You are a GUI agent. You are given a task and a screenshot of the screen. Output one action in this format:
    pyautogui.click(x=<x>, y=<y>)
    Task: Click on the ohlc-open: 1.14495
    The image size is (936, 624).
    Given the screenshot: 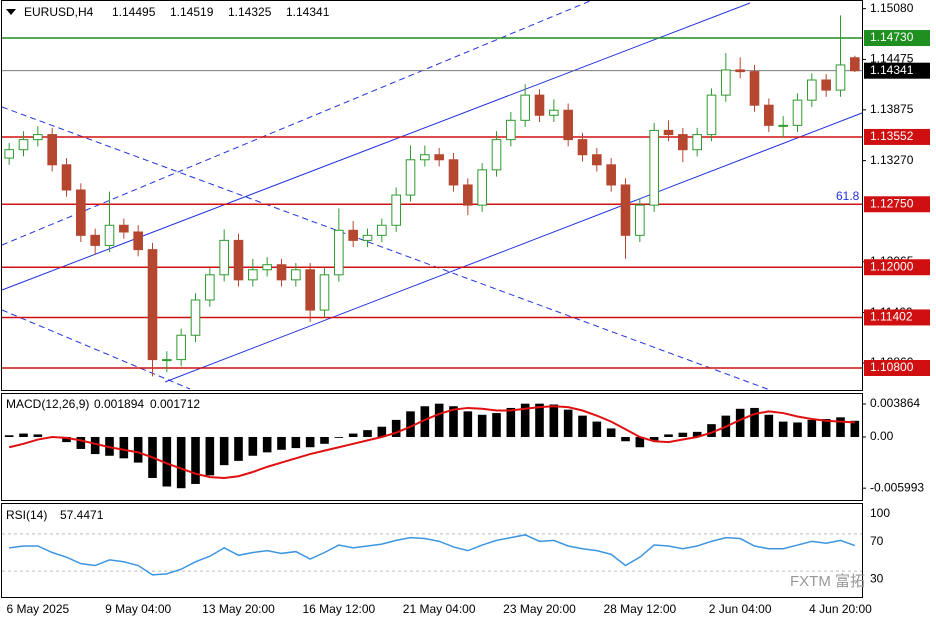 What is the action you would take?
    pyautogui.click(x=134, y=12)
    